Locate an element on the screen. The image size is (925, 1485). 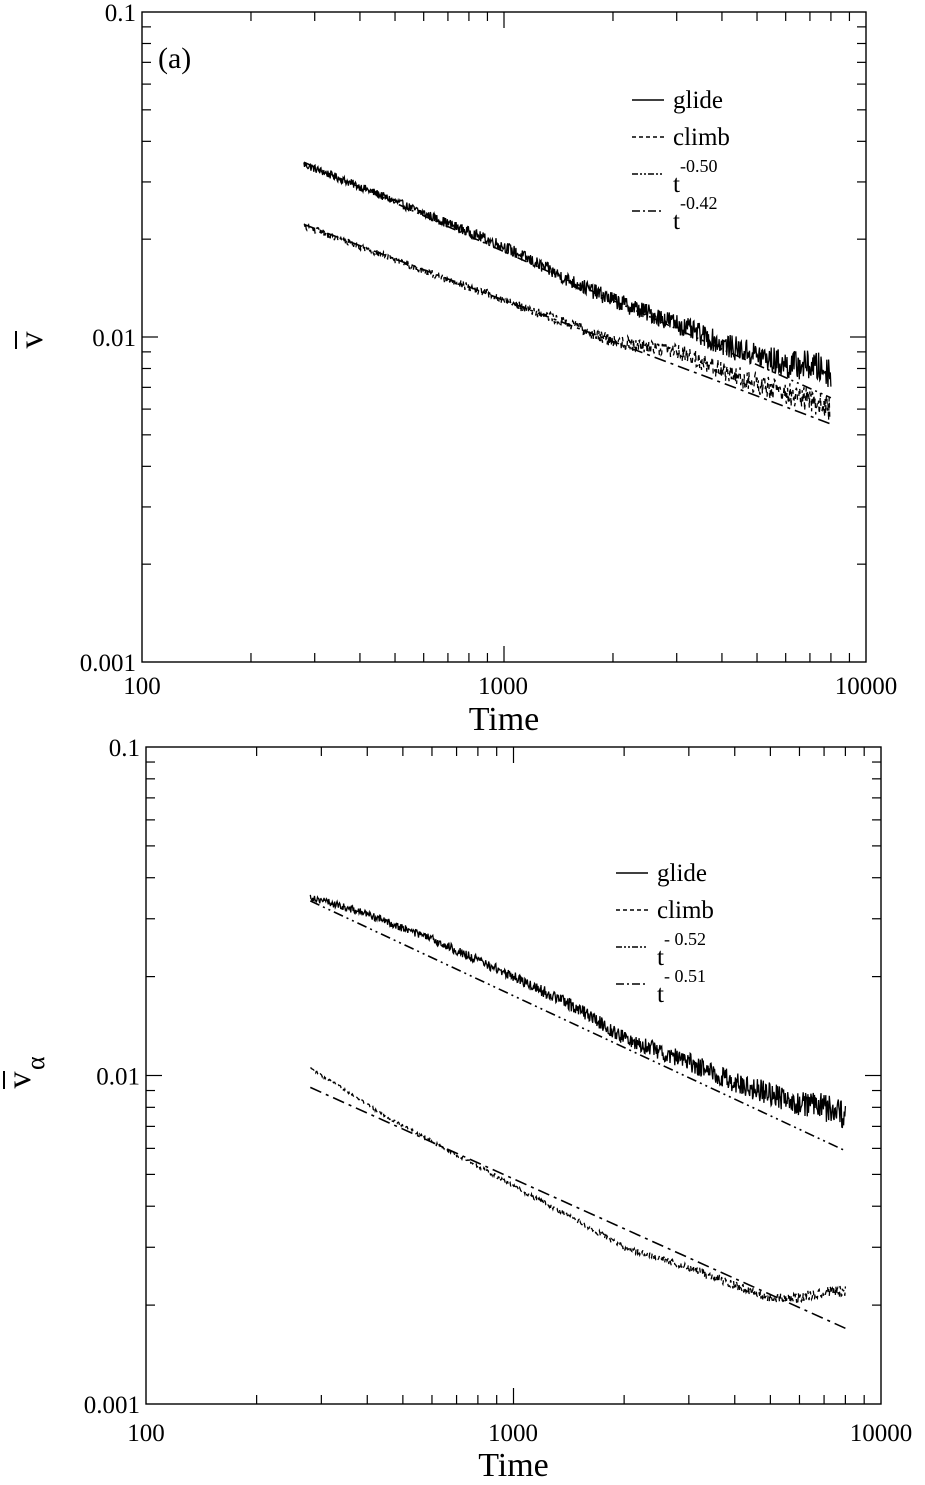
panel-label: (a) is located at coordinates (174, 58).